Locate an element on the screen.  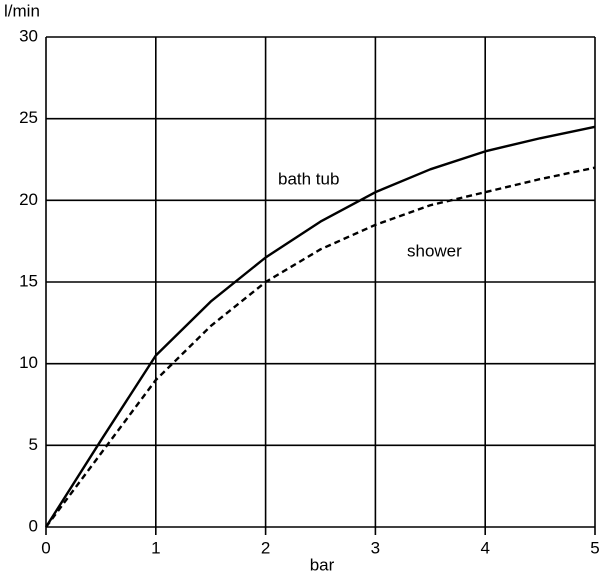
y-tick-label: 25 is located at coordinates (28, 117).